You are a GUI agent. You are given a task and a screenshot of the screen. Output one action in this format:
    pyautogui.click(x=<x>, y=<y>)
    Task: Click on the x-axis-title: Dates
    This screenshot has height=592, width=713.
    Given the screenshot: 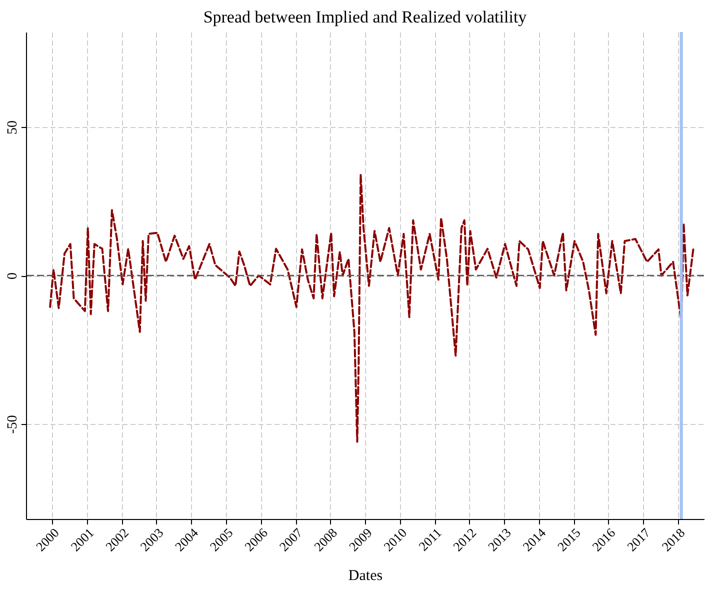 What is the action you would take?
    pyautogui.click(x=365, y=576)
    